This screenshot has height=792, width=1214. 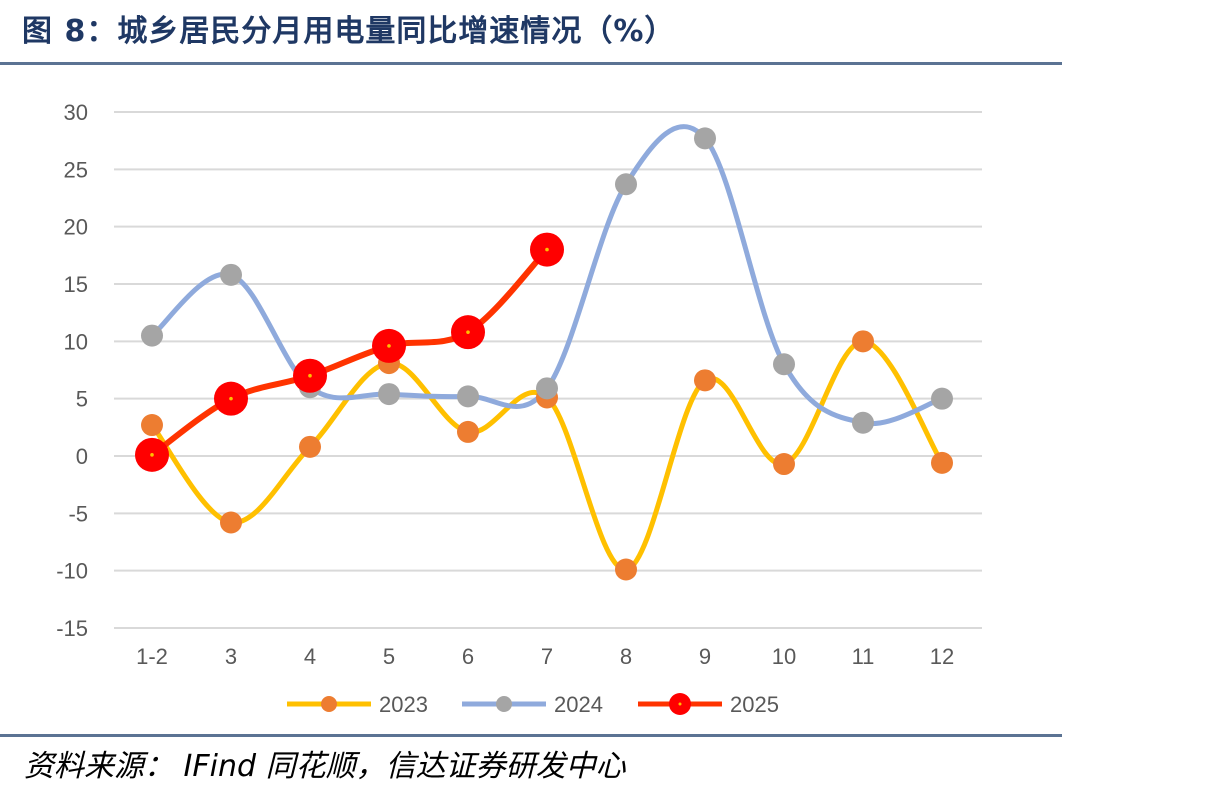 What do you see at coordinates (72, 571) in the screenshot?
I see `y-tick-label: -10` at bounding box center [72, 571].